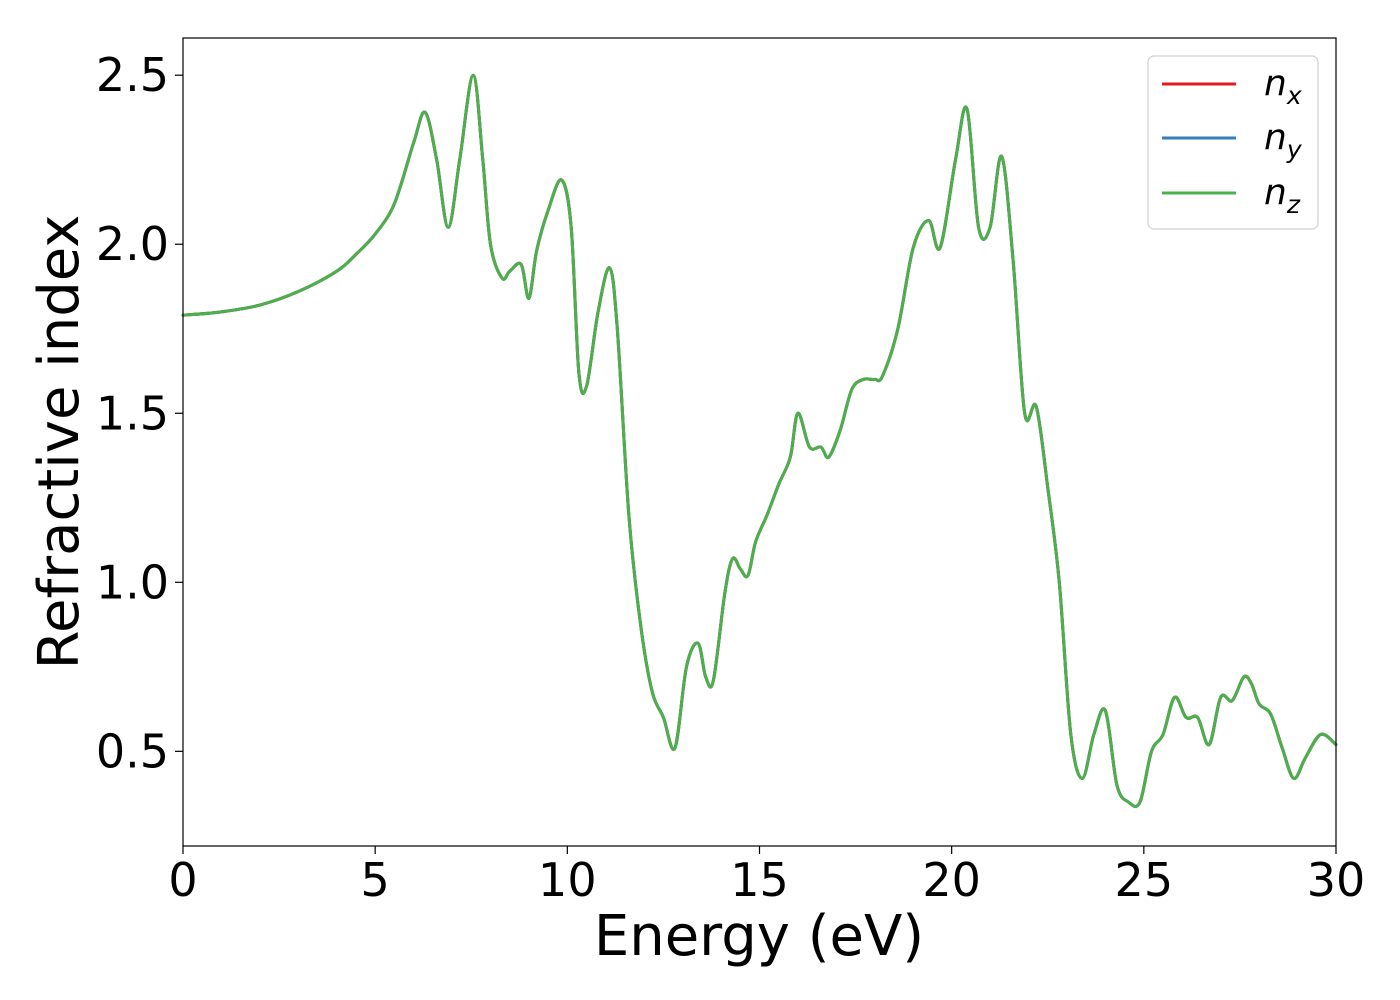 Image resolution: width=1400 pixels, height=1000 pixels. I want to click on legend-label-subscript: y, so click(1294, 149).